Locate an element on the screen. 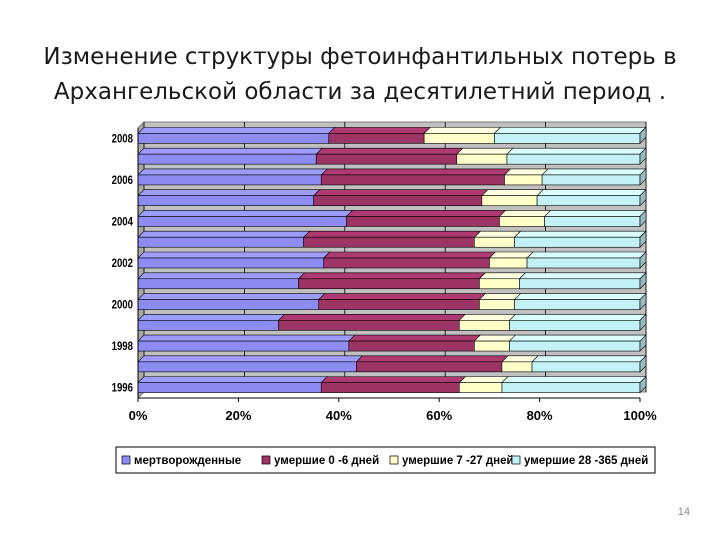 The width and height of the screenshot is (720, 540). legend-entry: умершие 0 -6 дней is located at coordinates (320, 461).